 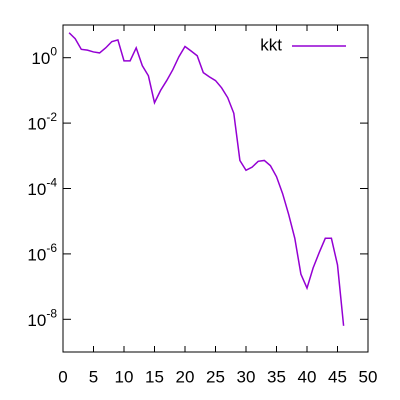 What do you see at coordinates (44, 56) in the screenshot?
I see `y-tick-label: 10⁰` at bounding box center [44, 56].